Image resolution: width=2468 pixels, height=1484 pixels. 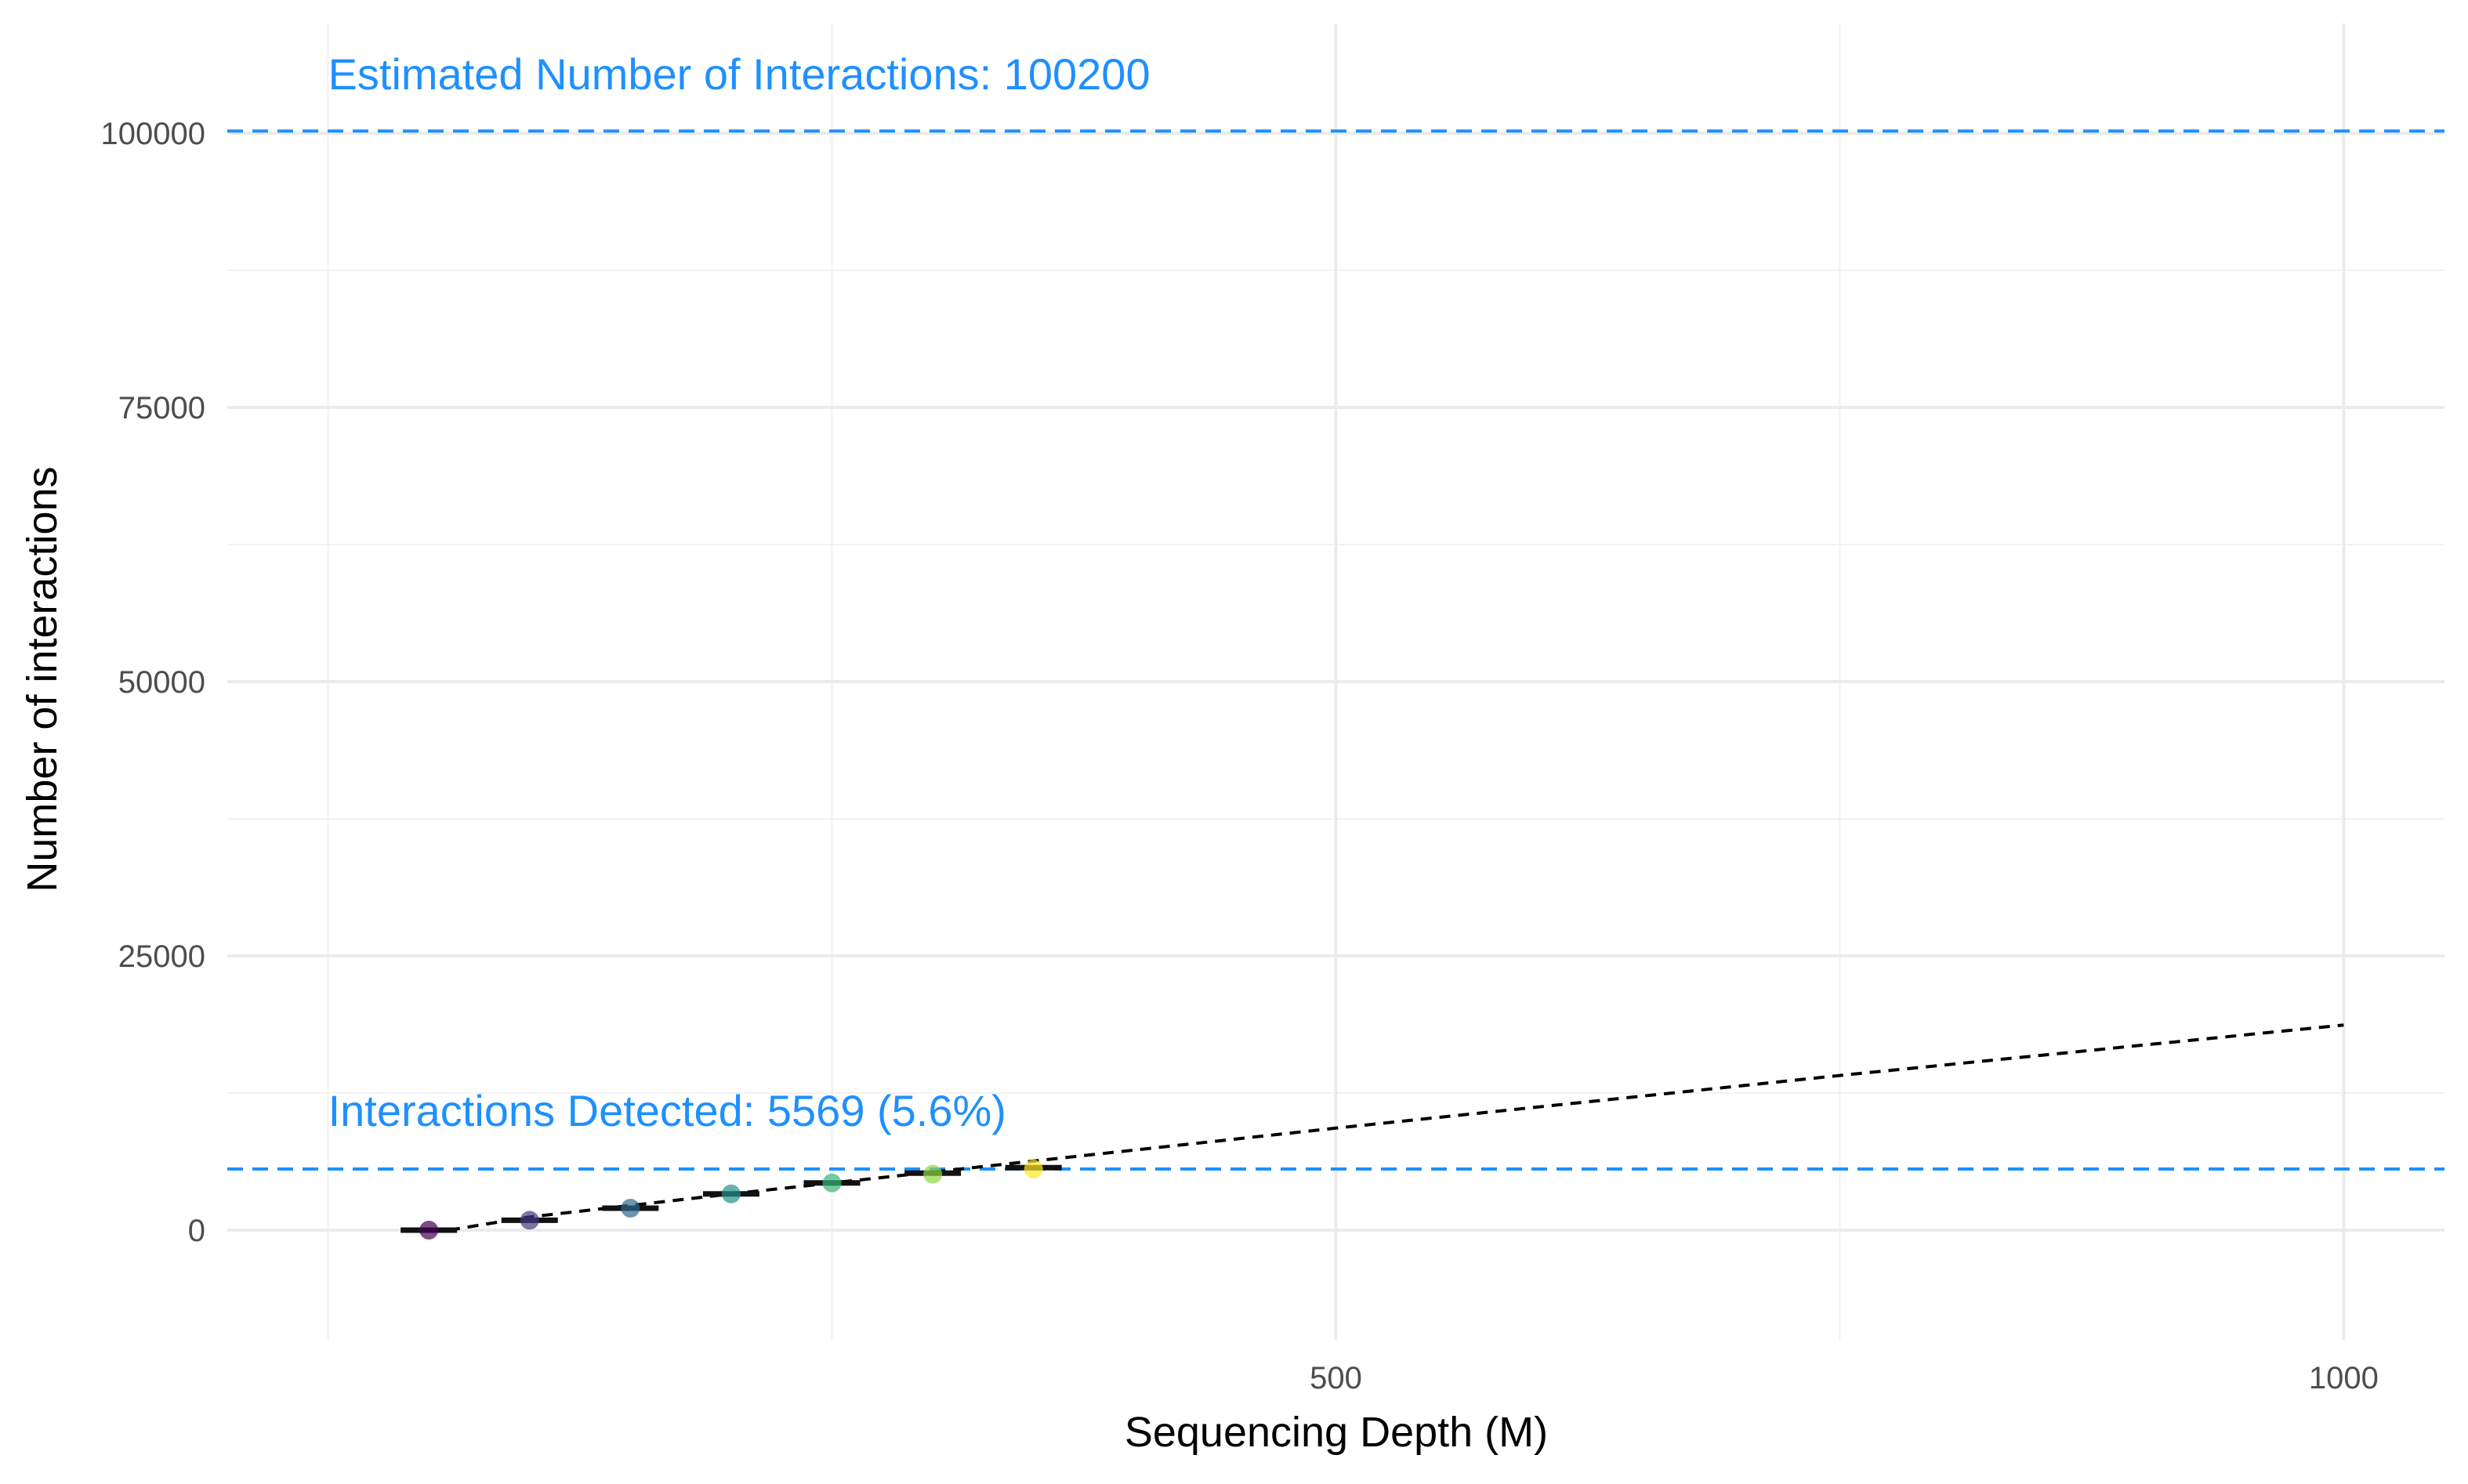 What do you see at coordinates (161, 408) in the screenshot?
I see `y-tick-label: 75000` at bounding box center [161, 408].